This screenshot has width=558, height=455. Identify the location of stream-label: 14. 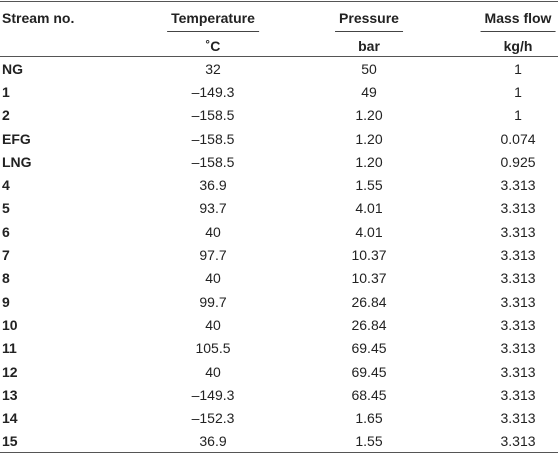
(10, 418).